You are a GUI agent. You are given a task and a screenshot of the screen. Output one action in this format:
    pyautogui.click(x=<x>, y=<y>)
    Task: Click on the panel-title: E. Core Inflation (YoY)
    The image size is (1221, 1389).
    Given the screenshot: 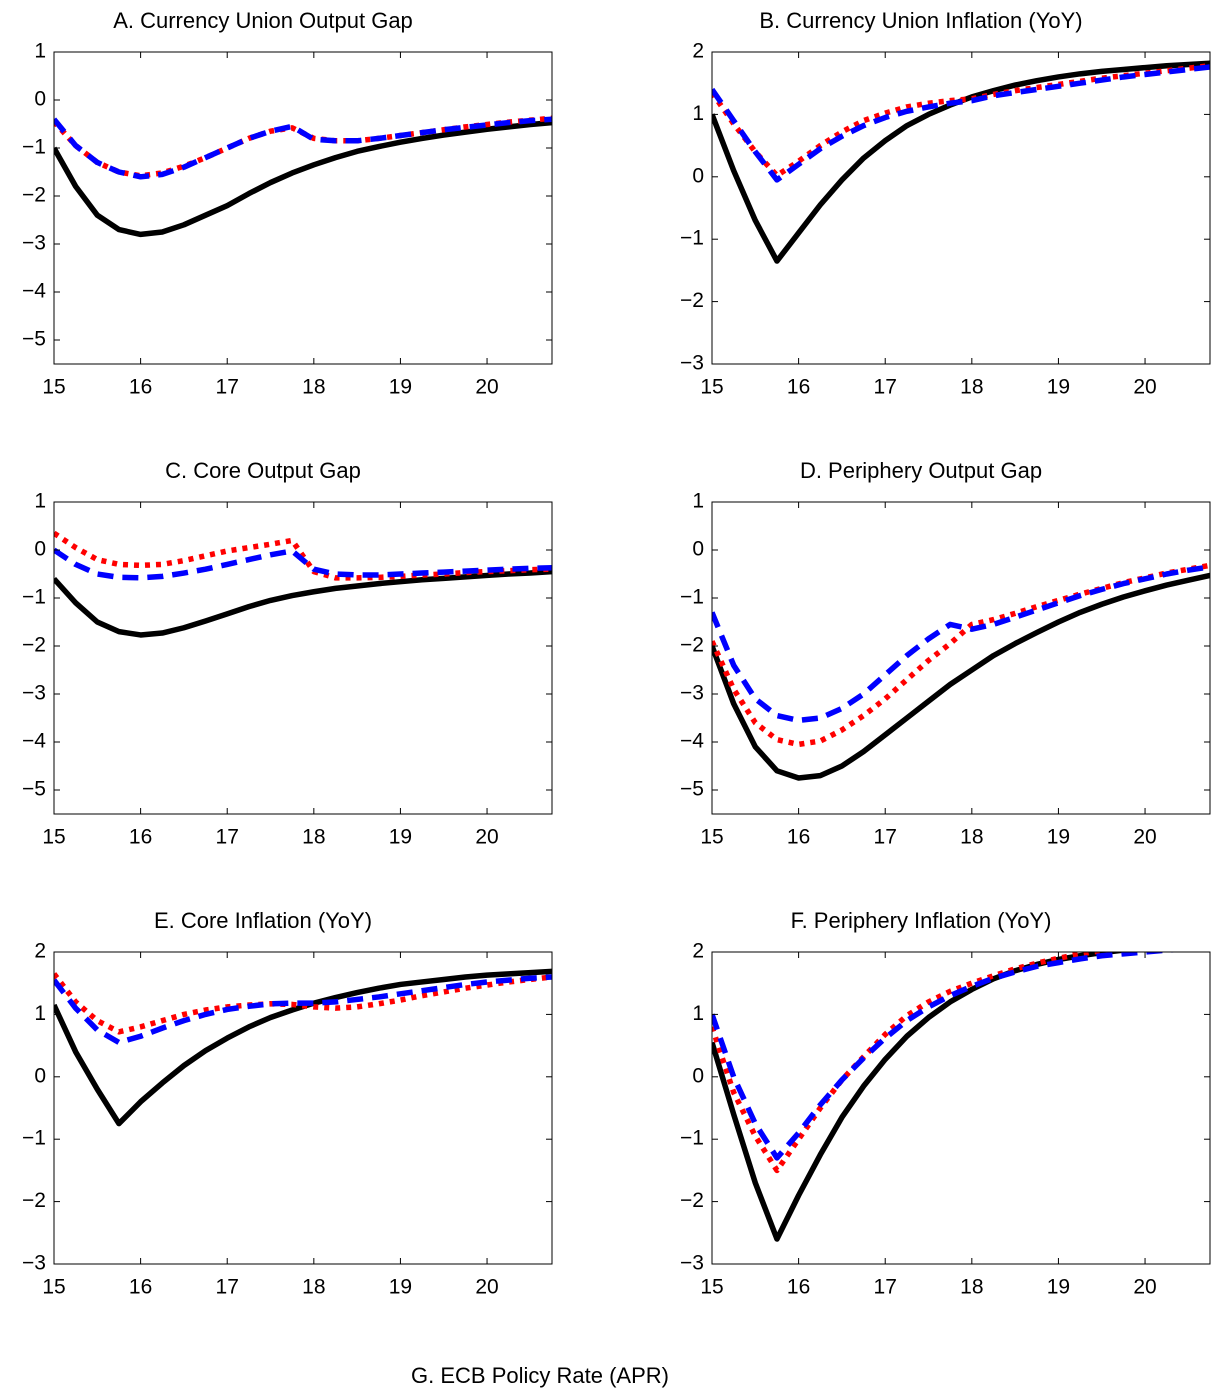 What is the action you would take?
    pyautogui.click(x=263, y=920)
    